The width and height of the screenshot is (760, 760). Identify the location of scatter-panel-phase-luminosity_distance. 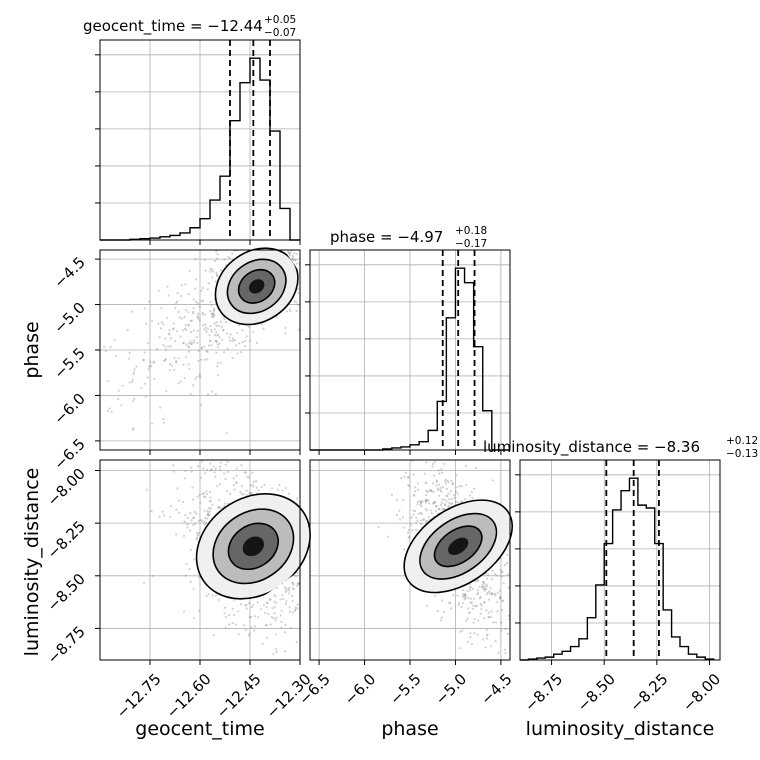
(431, 543).